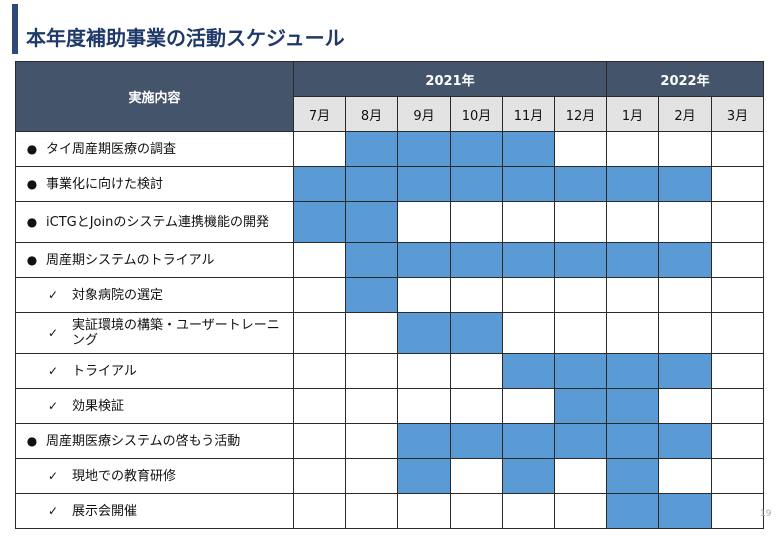 Image resolution: width=780 pixels, height=540 pixels. I want to click on content-column-header: 実施内容, so click(154, 96).